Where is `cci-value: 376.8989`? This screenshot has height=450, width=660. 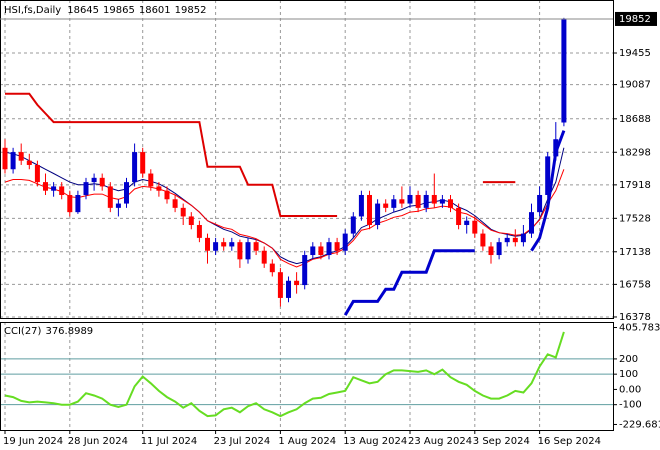
cci-value: 376.8989 is located at coordinates (69, 331).